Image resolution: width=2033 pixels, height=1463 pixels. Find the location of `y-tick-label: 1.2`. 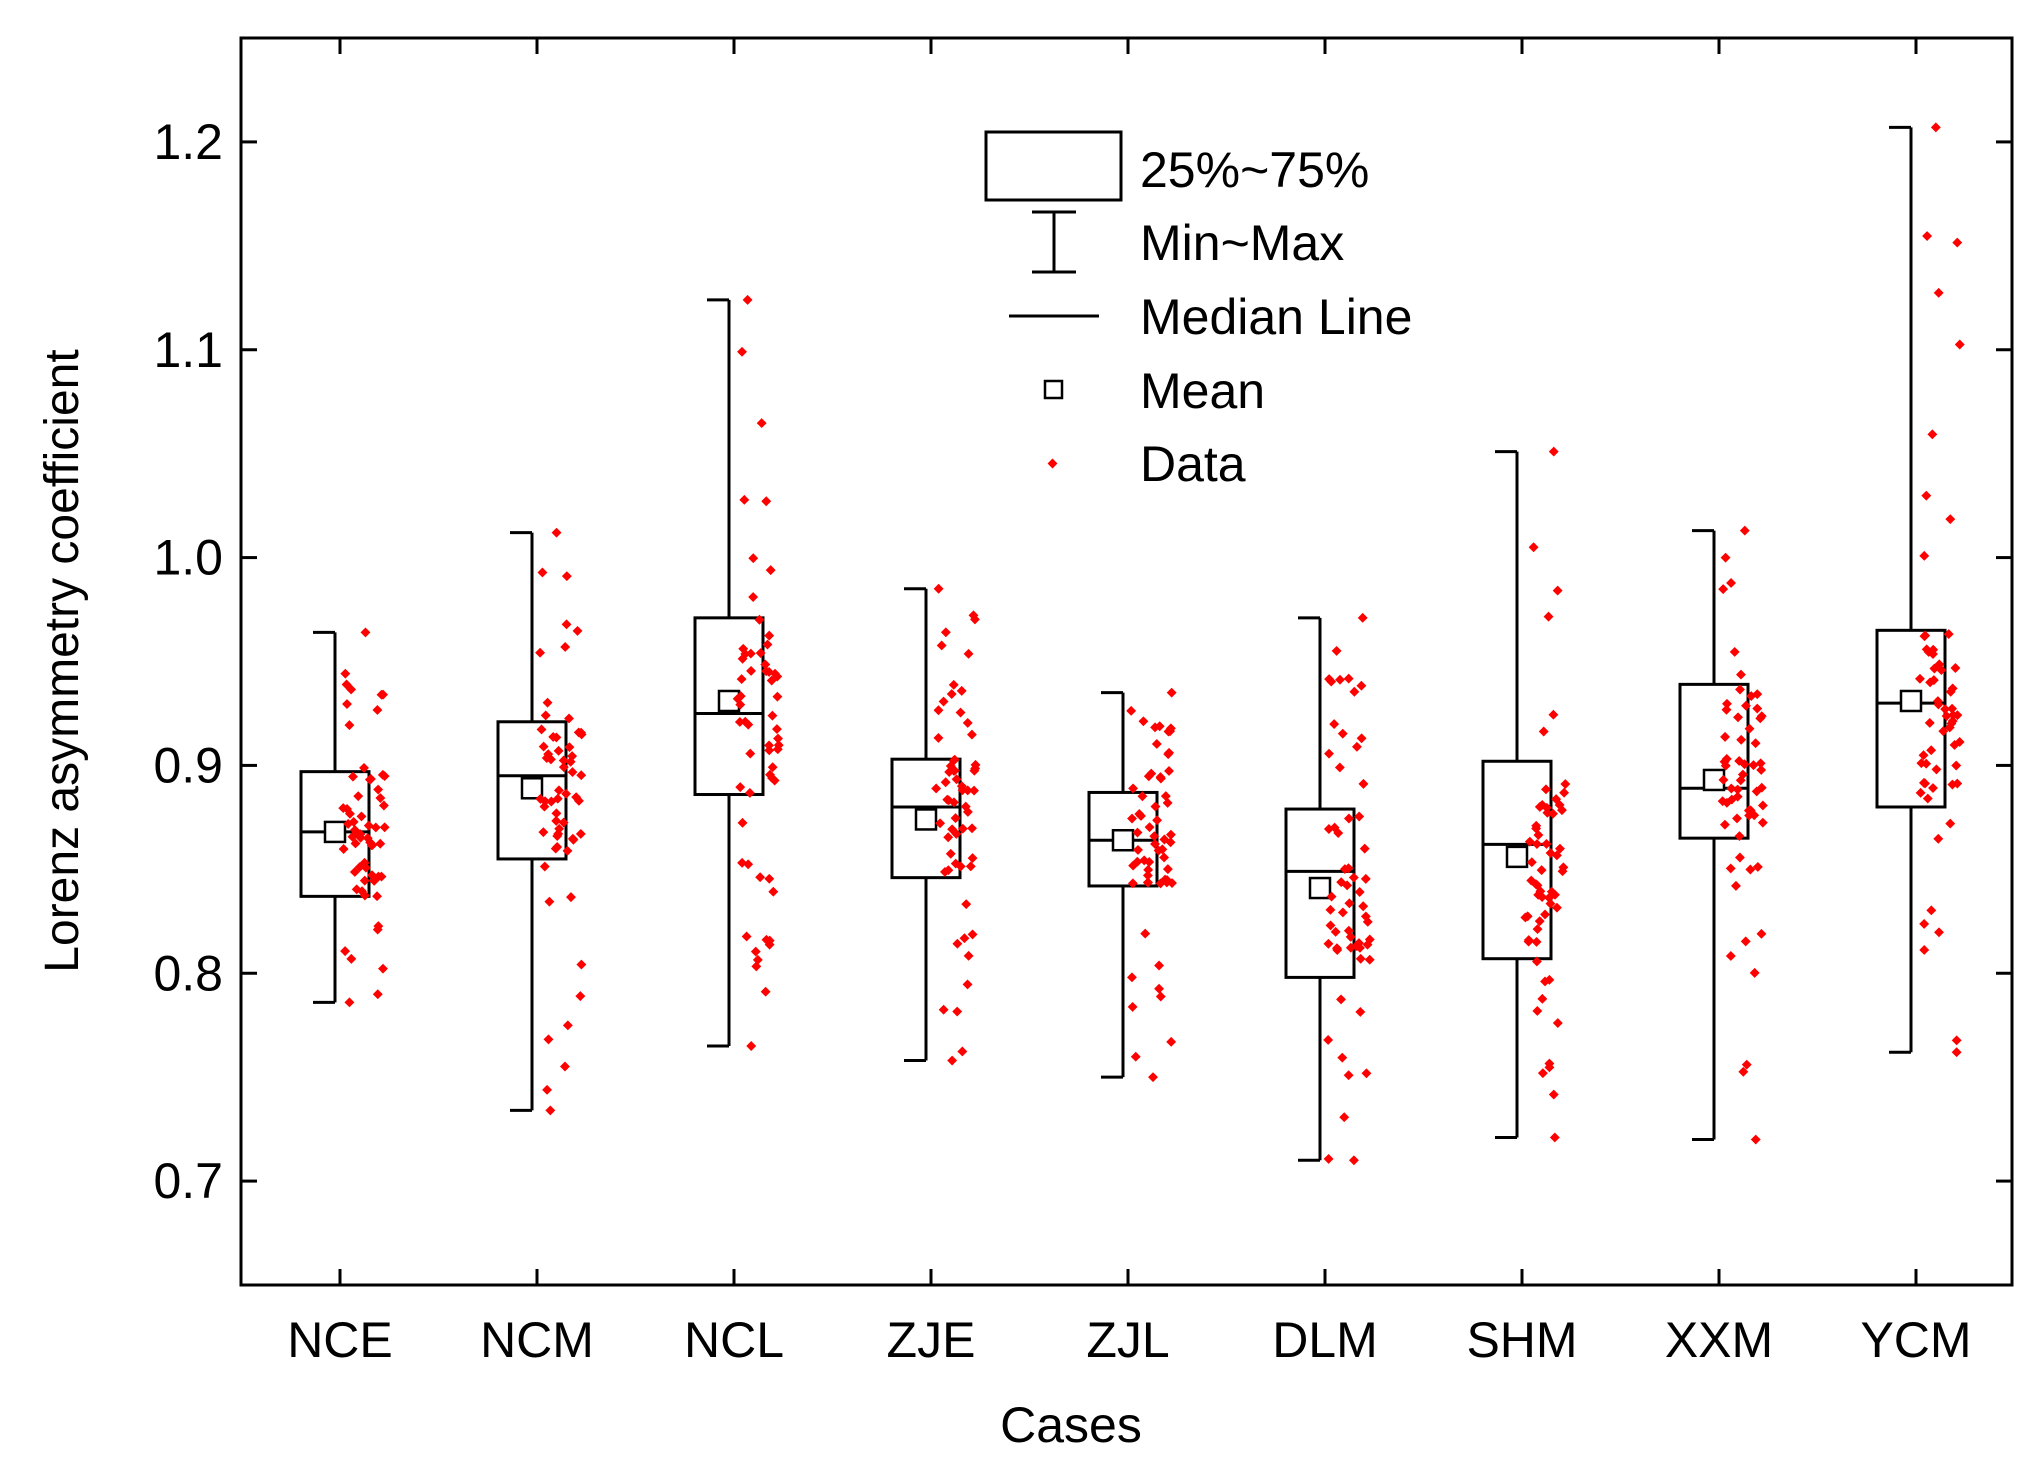

y-tick-label: 1.2 is located at coordinates (188, 142).